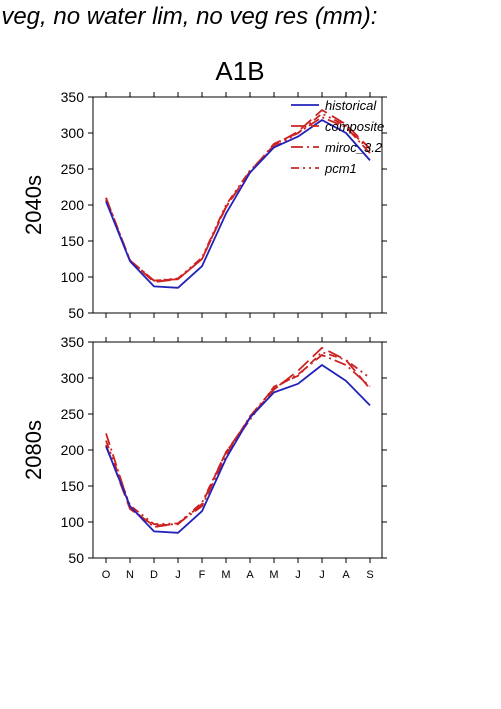 The image size is (501, 709). I want to click on x-tick-label: O, so click(106, 575).